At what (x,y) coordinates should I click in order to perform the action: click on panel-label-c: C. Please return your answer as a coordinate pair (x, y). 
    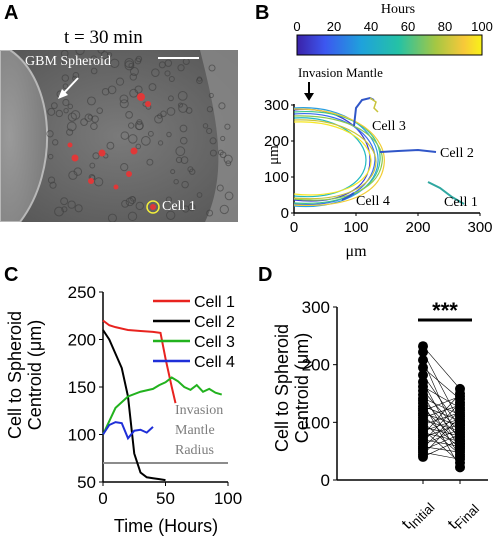
    Looking at the image, I should click on (11, 275).